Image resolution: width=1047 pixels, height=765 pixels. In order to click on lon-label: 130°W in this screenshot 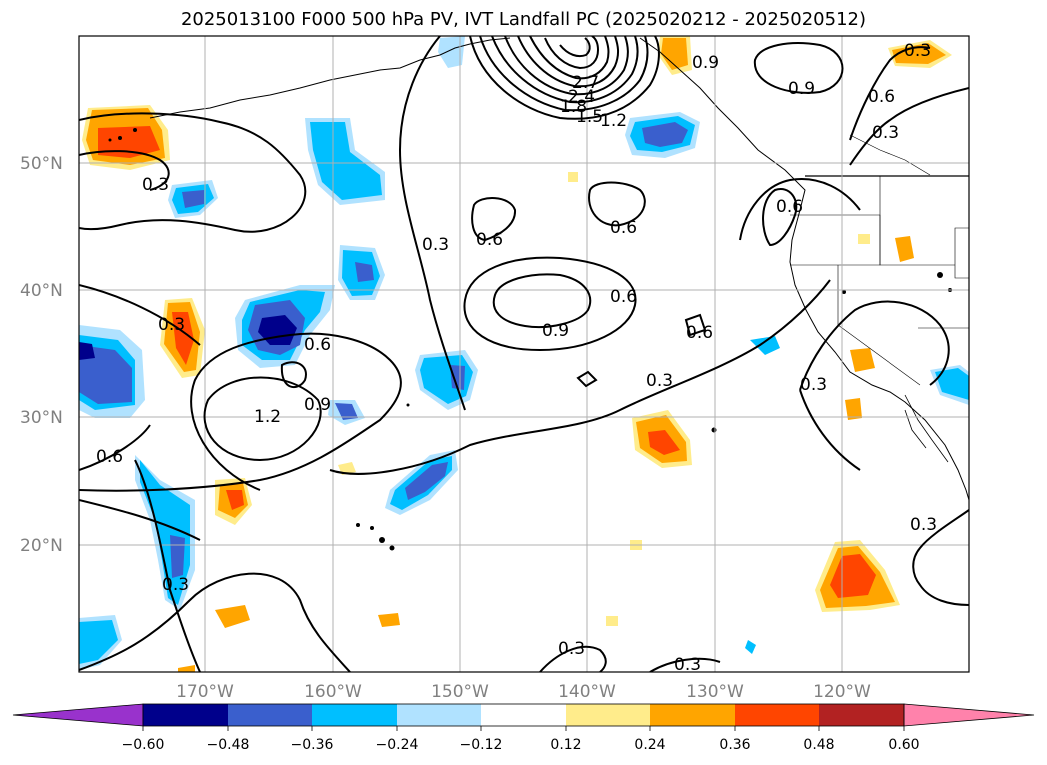, I will do `click(715, 692)`.